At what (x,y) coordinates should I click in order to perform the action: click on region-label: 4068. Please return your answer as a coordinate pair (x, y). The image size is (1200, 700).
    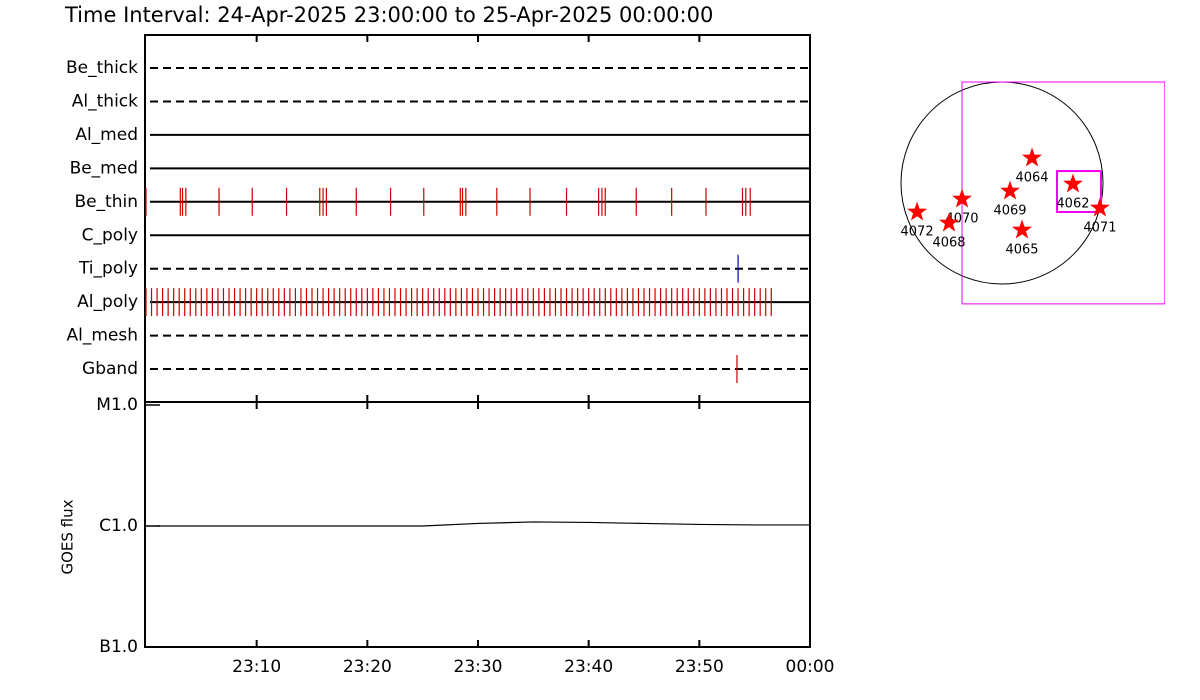
    Looking at the image, I should click on (948, 242).